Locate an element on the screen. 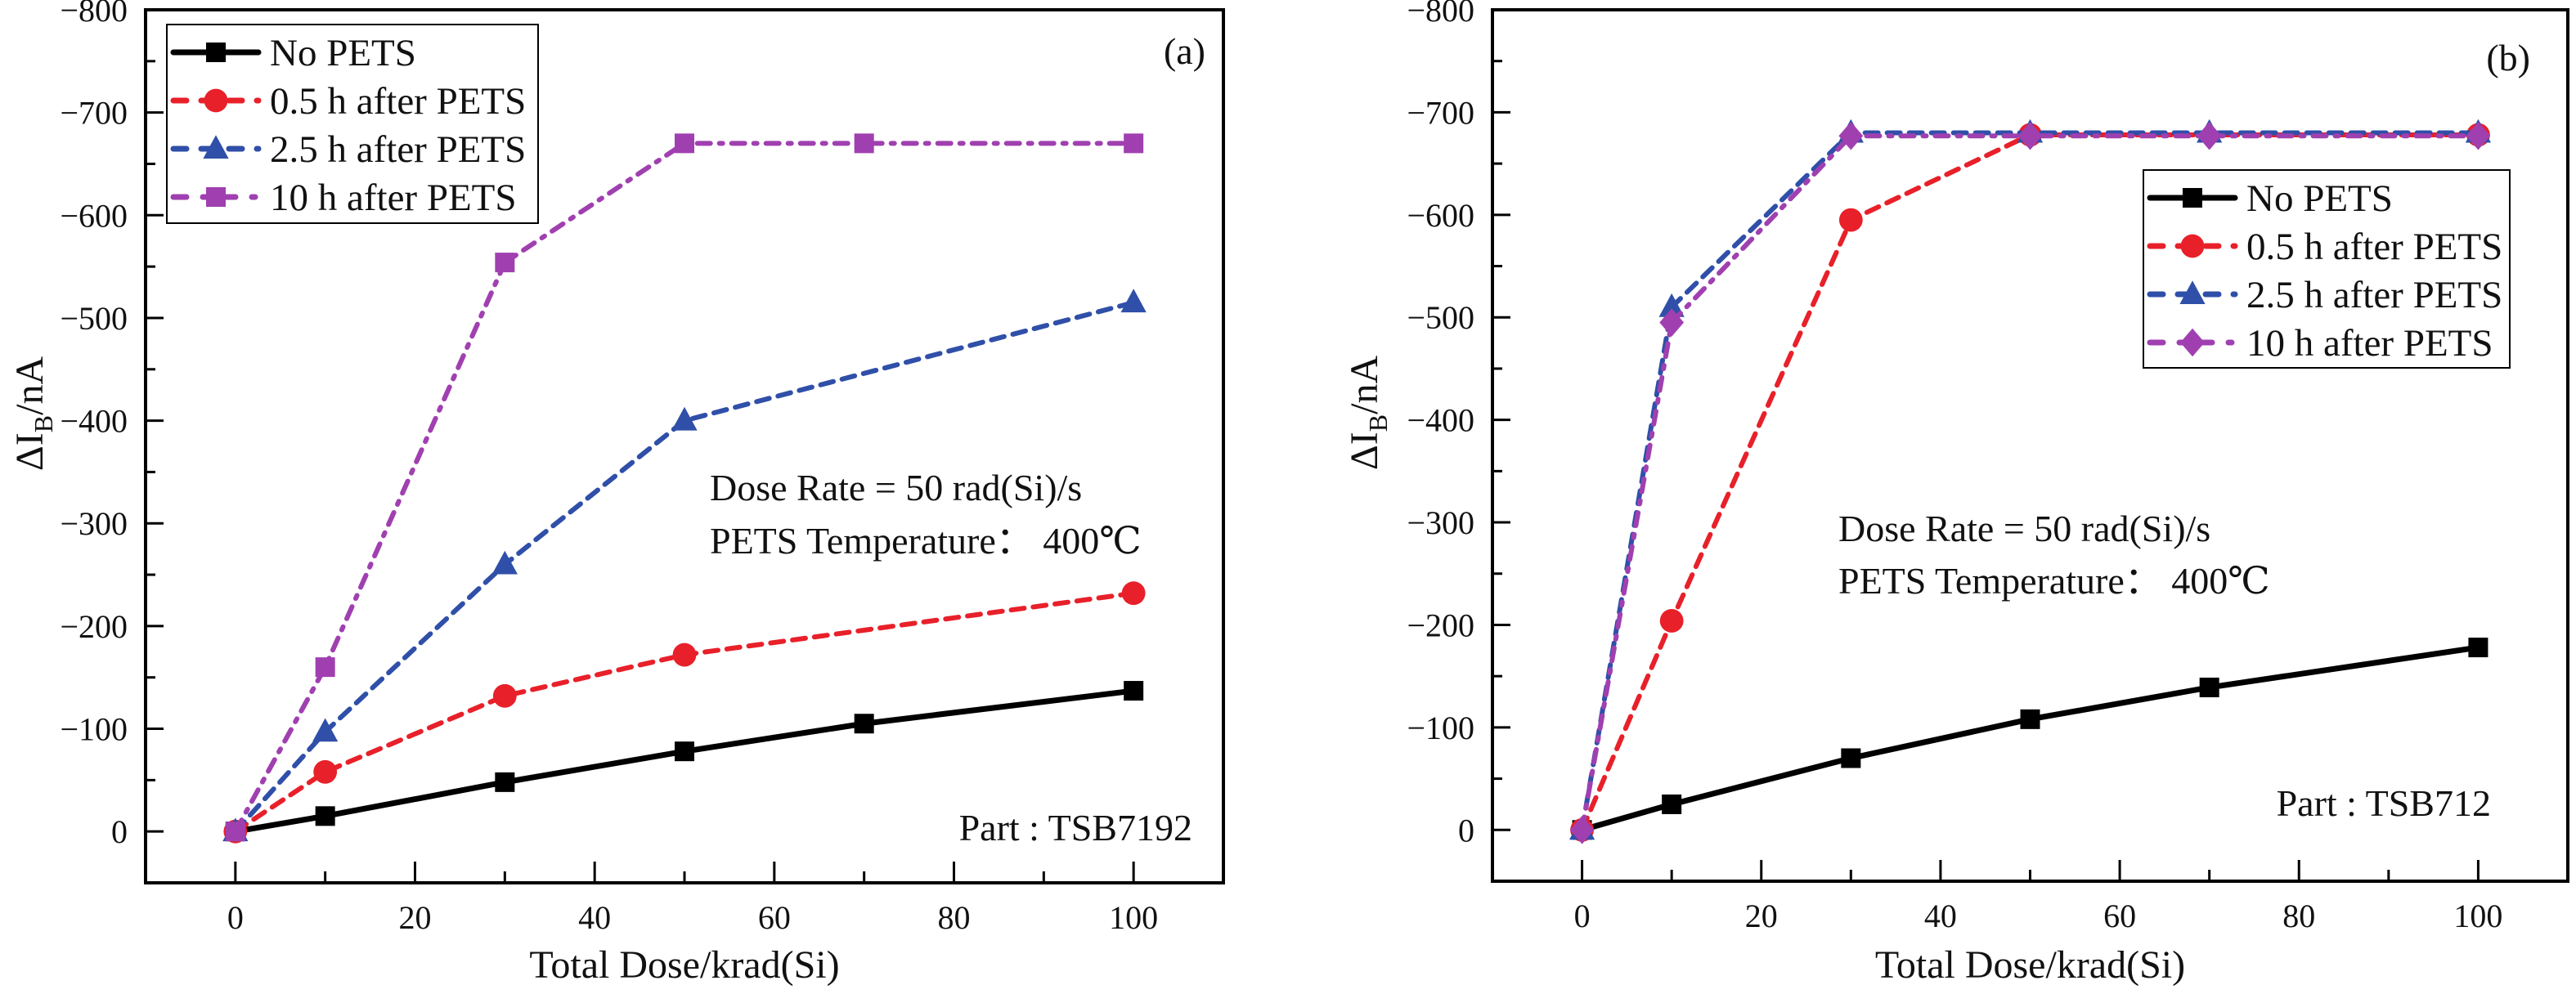  series-0-5-h-after-pets is located at coordinates (684, 712).